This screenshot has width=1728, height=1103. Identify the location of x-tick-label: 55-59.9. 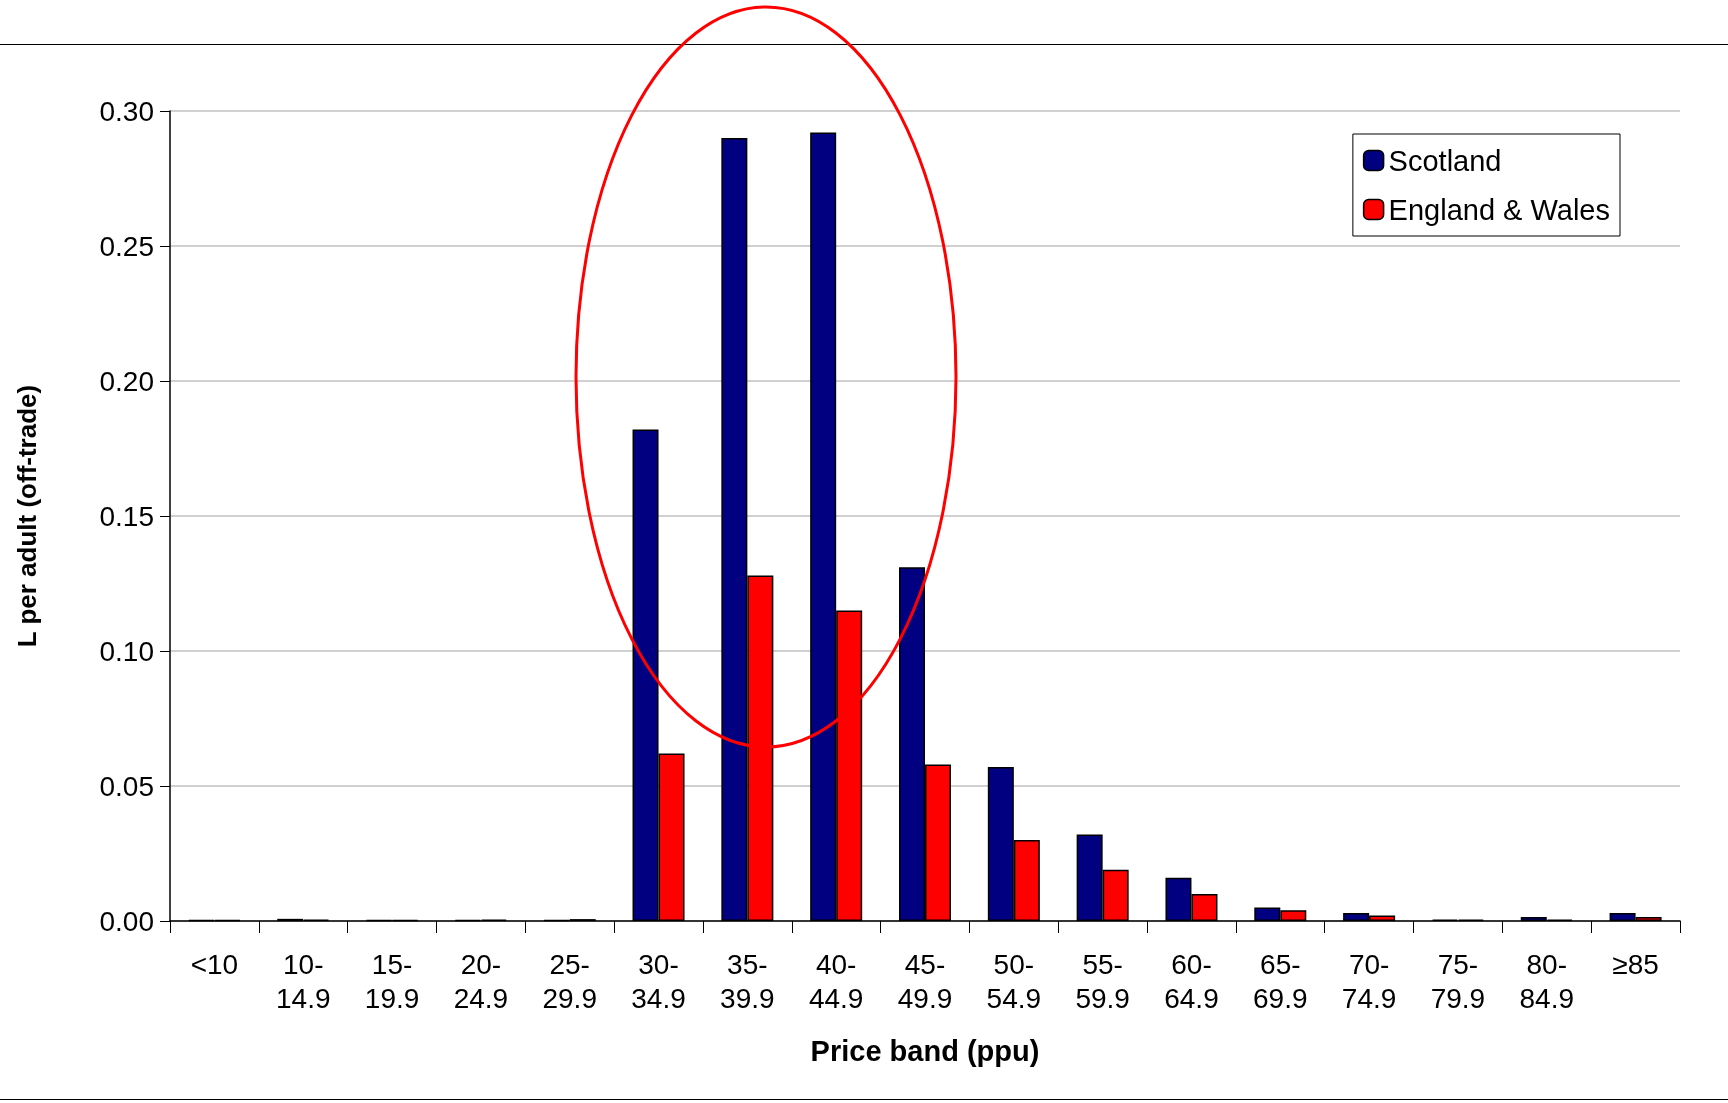
(1102, 981).